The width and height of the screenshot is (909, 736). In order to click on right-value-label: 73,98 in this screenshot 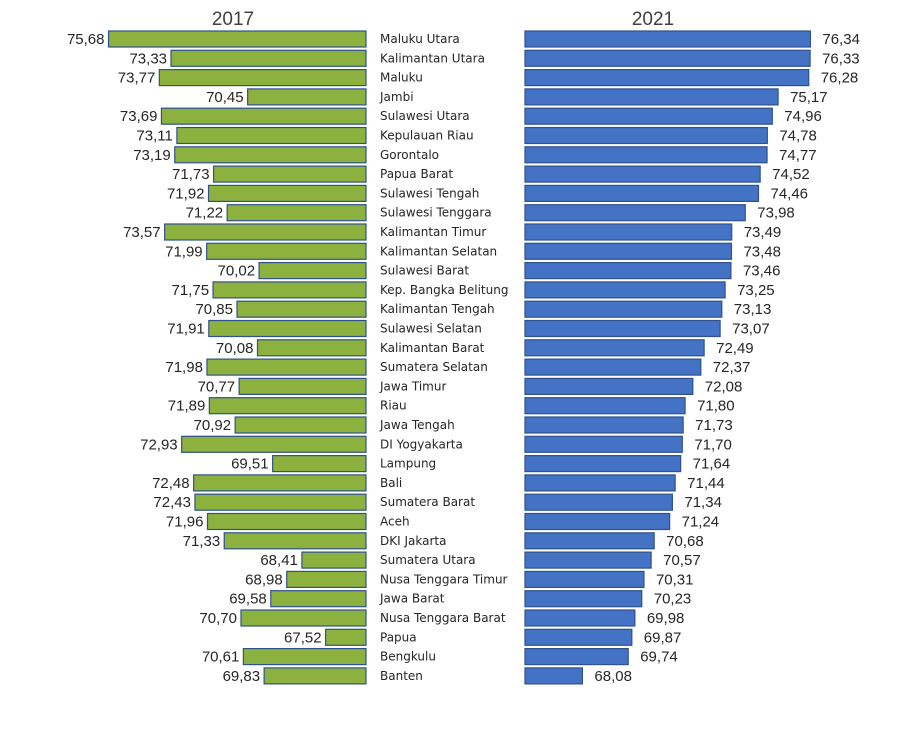, I will do `click(776, 213)`.